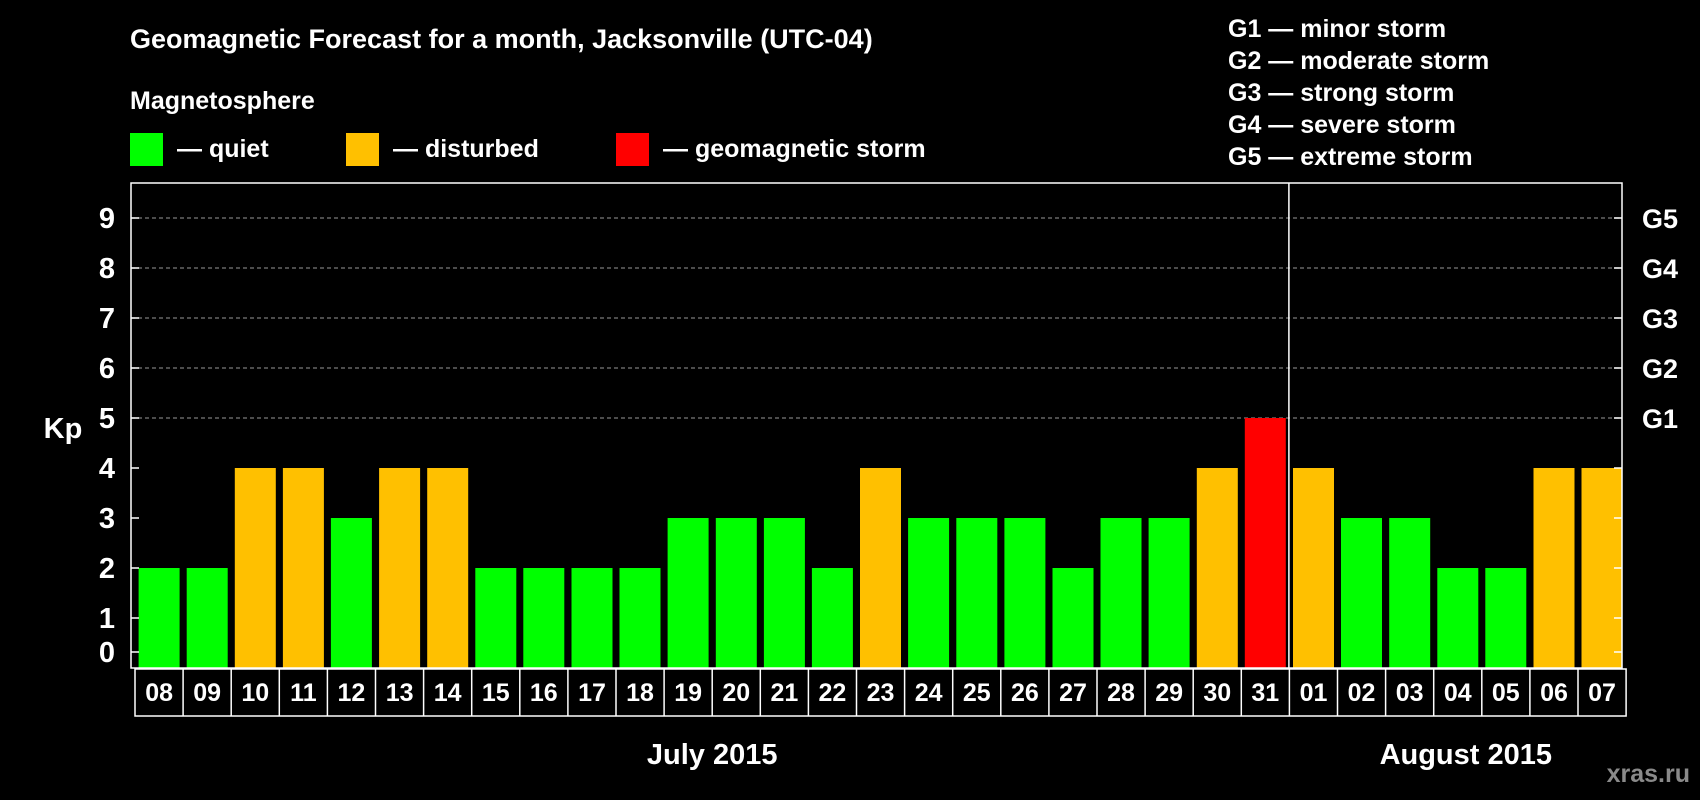 The width and height of the screenshot is (1700, 800). What do you see at coordinates (1660, 419) in the screenshot?
I see `g-scale-label: G1` at bounding box center [1660, 419].